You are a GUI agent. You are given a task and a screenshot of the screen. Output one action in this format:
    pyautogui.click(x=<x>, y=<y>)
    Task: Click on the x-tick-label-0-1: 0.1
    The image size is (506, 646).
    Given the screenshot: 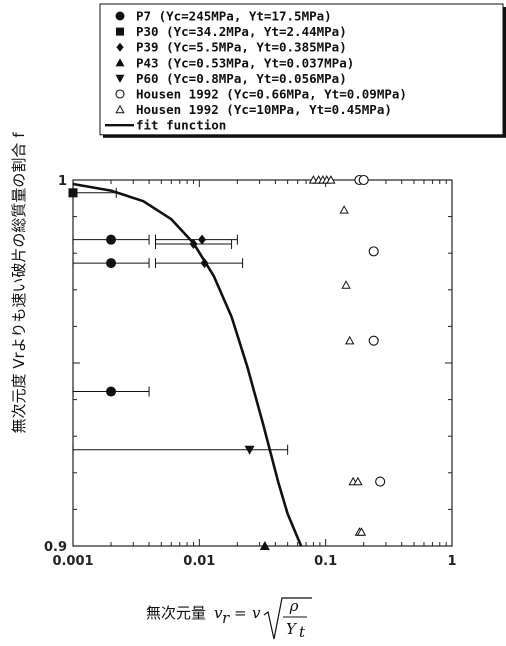 What is the action you would take?
    pyautogui.click(x=325, y=561)
    